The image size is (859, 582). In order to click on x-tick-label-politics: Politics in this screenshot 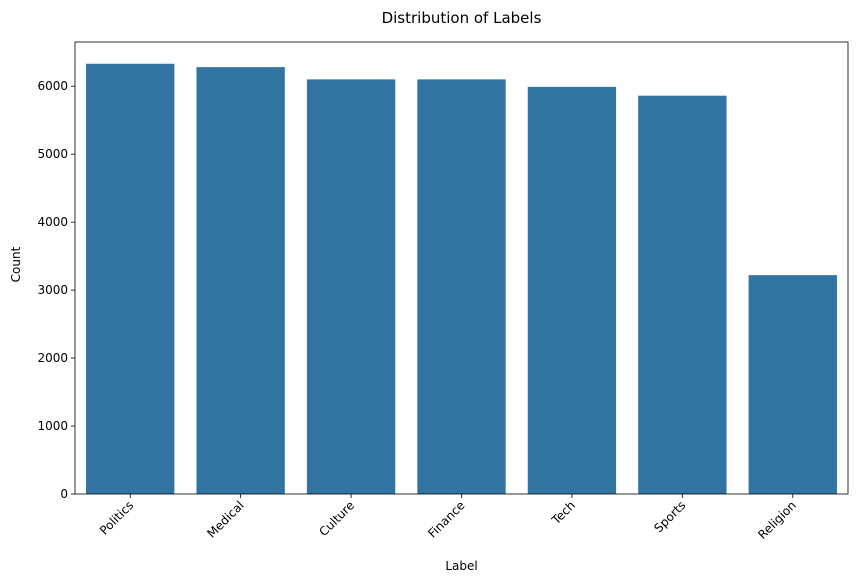, I will do `click(116, 517)`.